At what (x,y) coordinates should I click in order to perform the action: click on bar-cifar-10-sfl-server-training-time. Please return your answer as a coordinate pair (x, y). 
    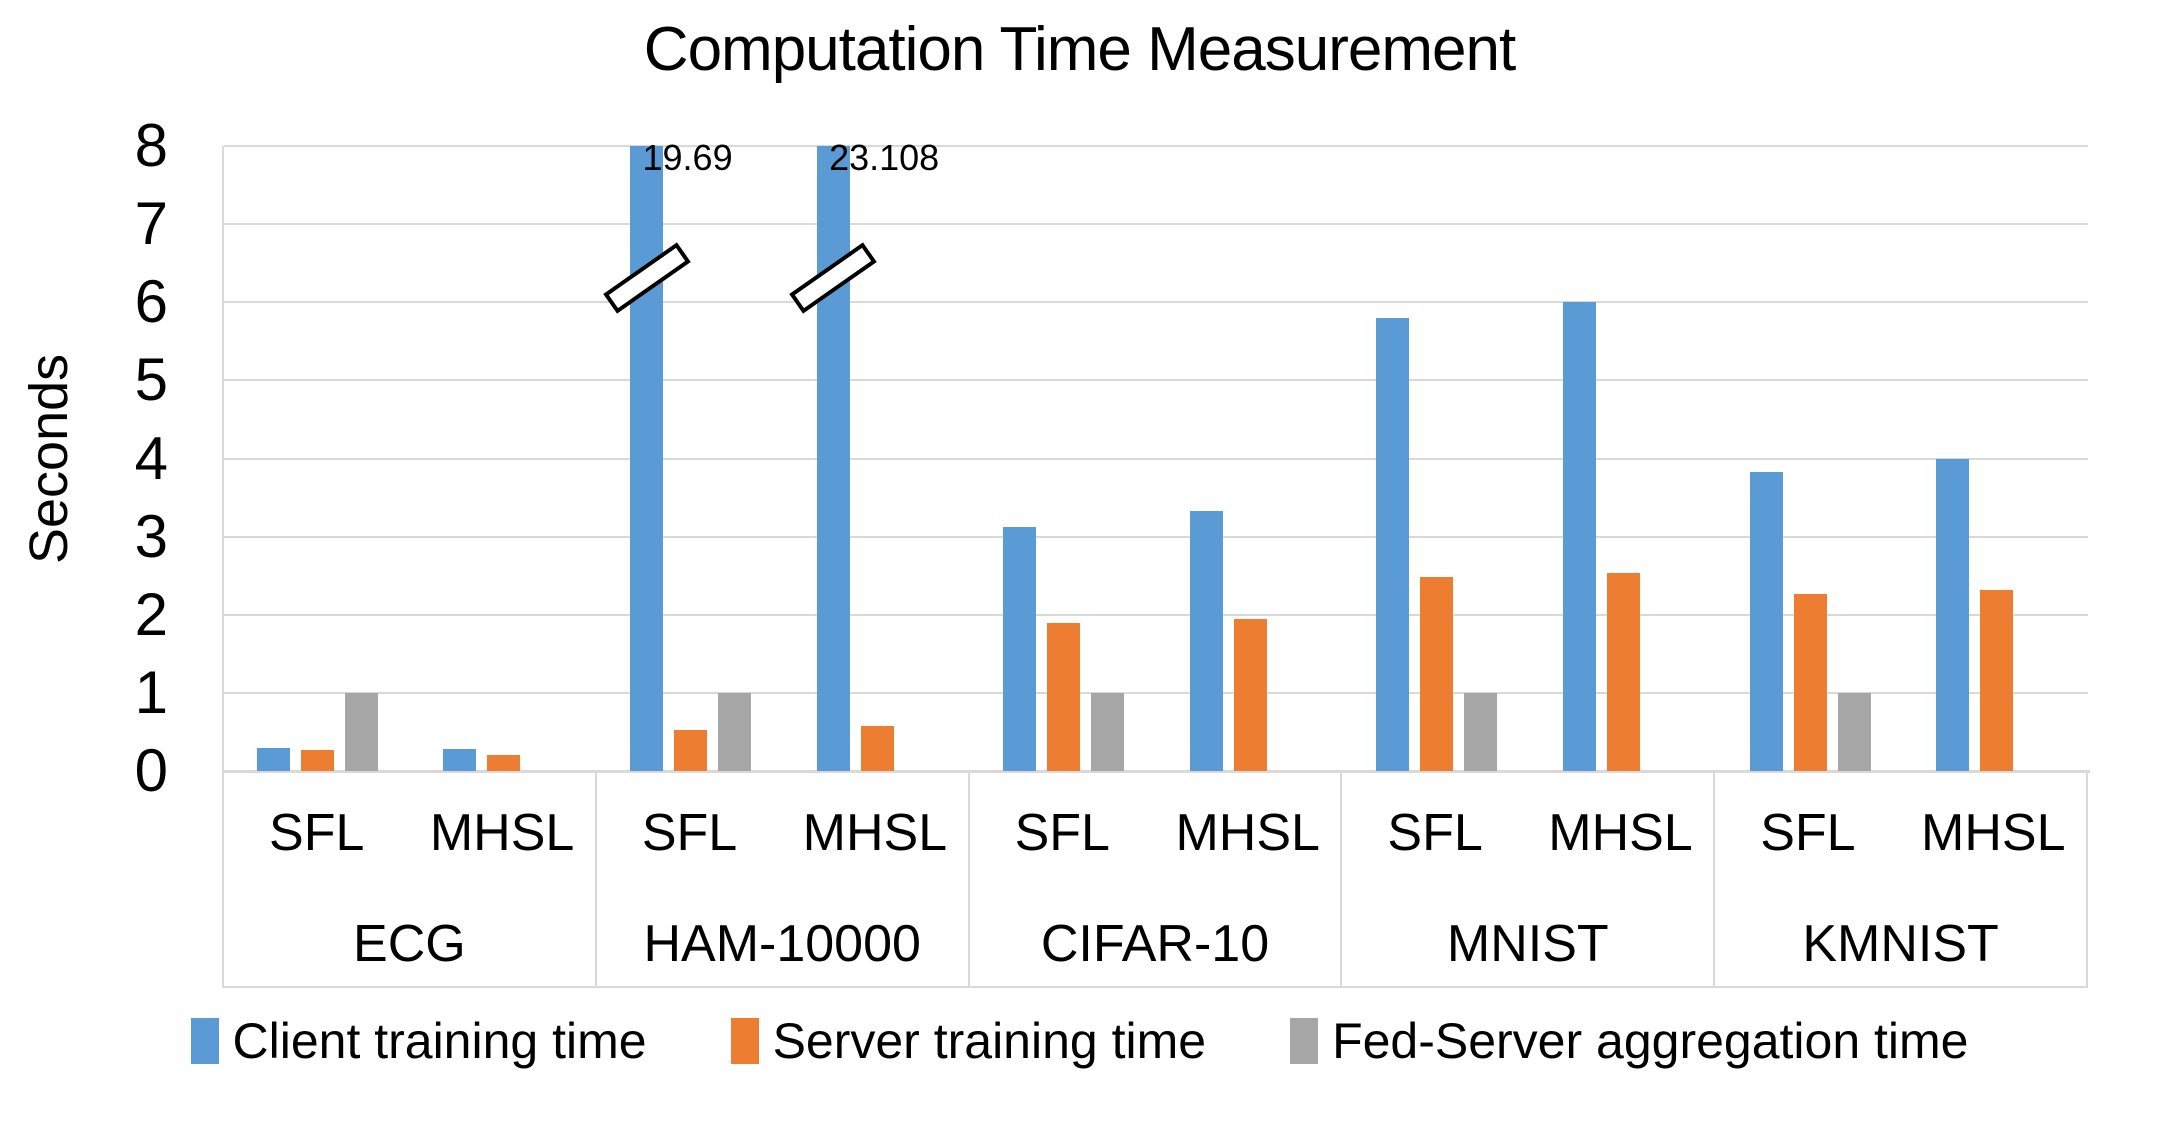
    Looking at the image, I should click on (1064, 696).